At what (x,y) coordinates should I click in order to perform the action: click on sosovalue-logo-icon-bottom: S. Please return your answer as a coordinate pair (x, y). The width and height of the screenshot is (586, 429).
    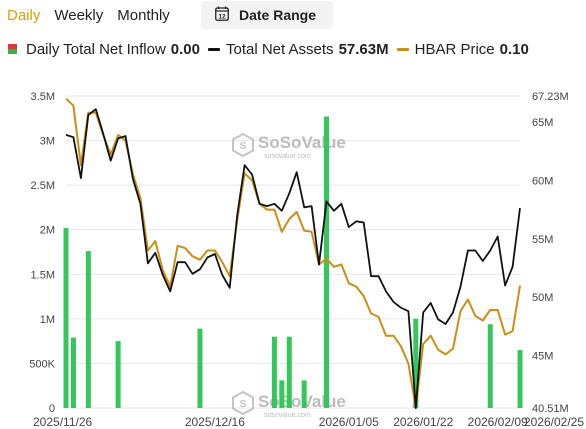
    Looking at the image, I should click on (243, 403).